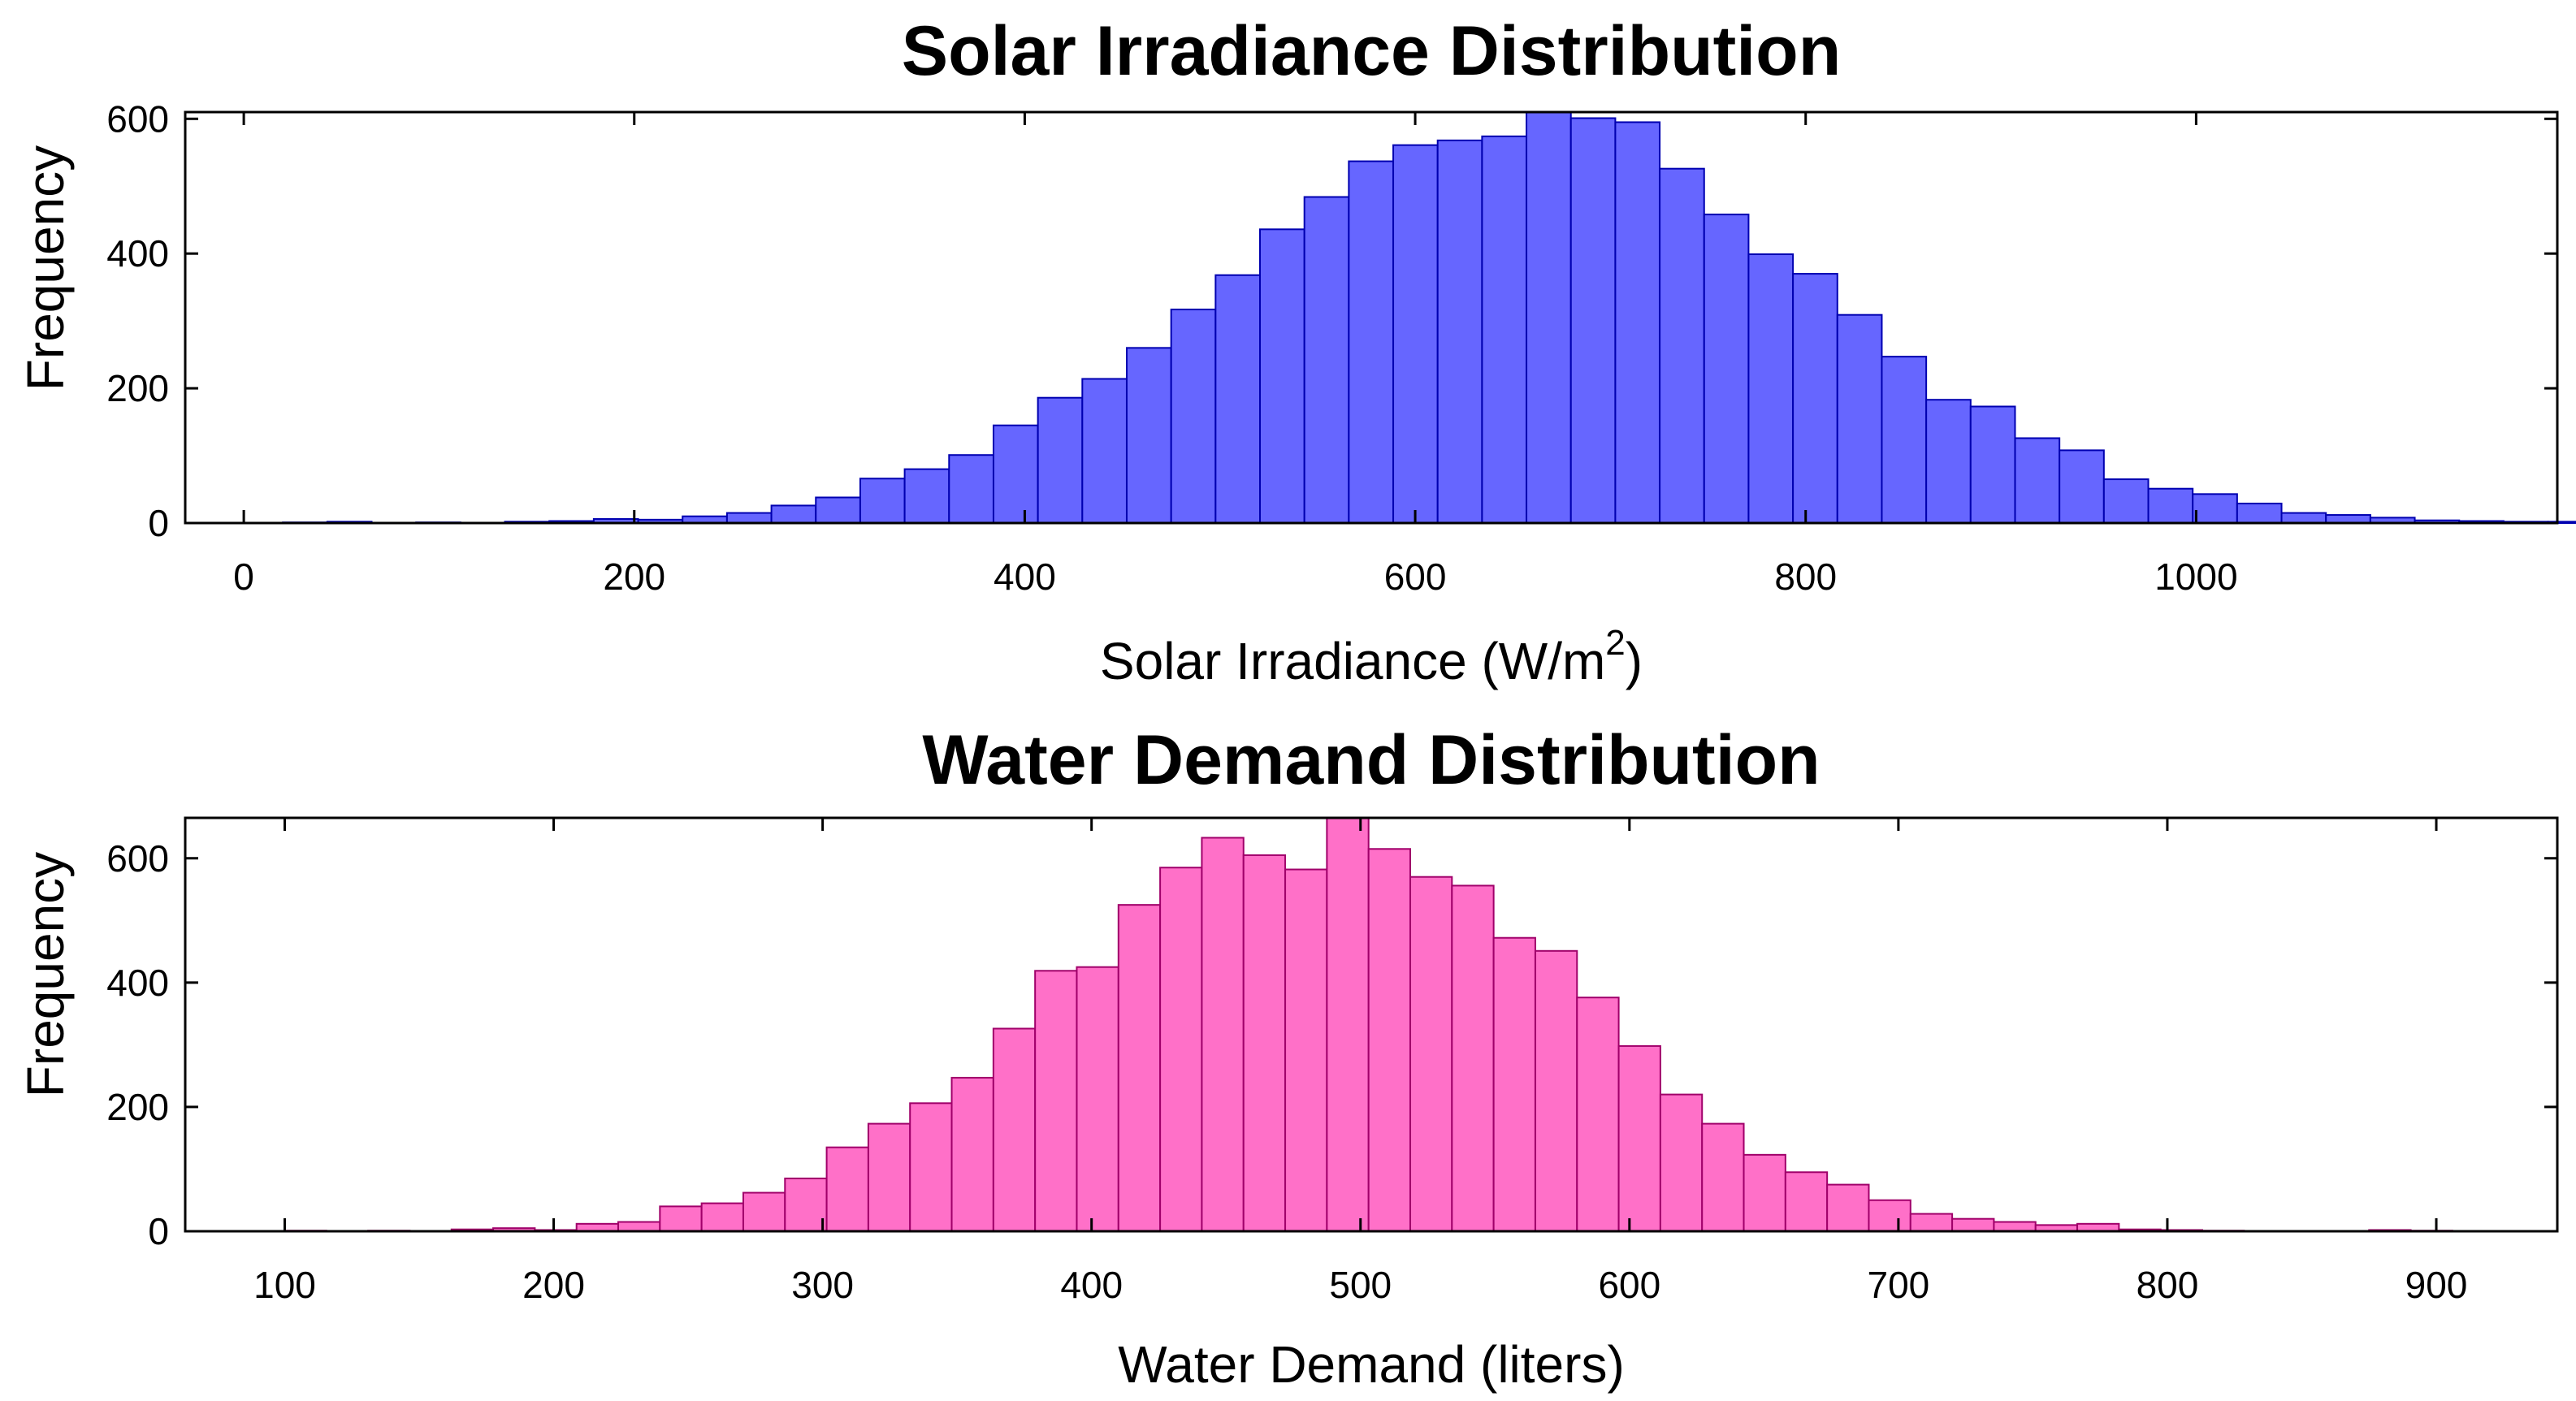  What do you see at coordinates (137, 1107) in the screenshot?
I see `y-tick-label: 200` at bounding box center [137, 1107].